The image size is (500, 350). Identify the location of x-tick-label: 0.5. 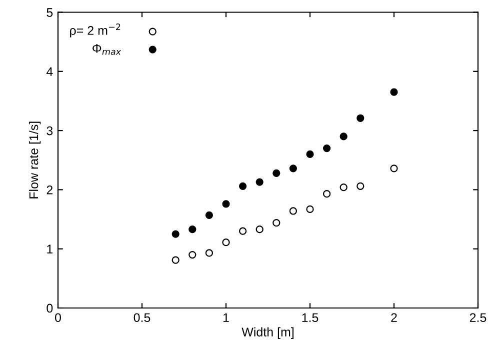
(142, 317).